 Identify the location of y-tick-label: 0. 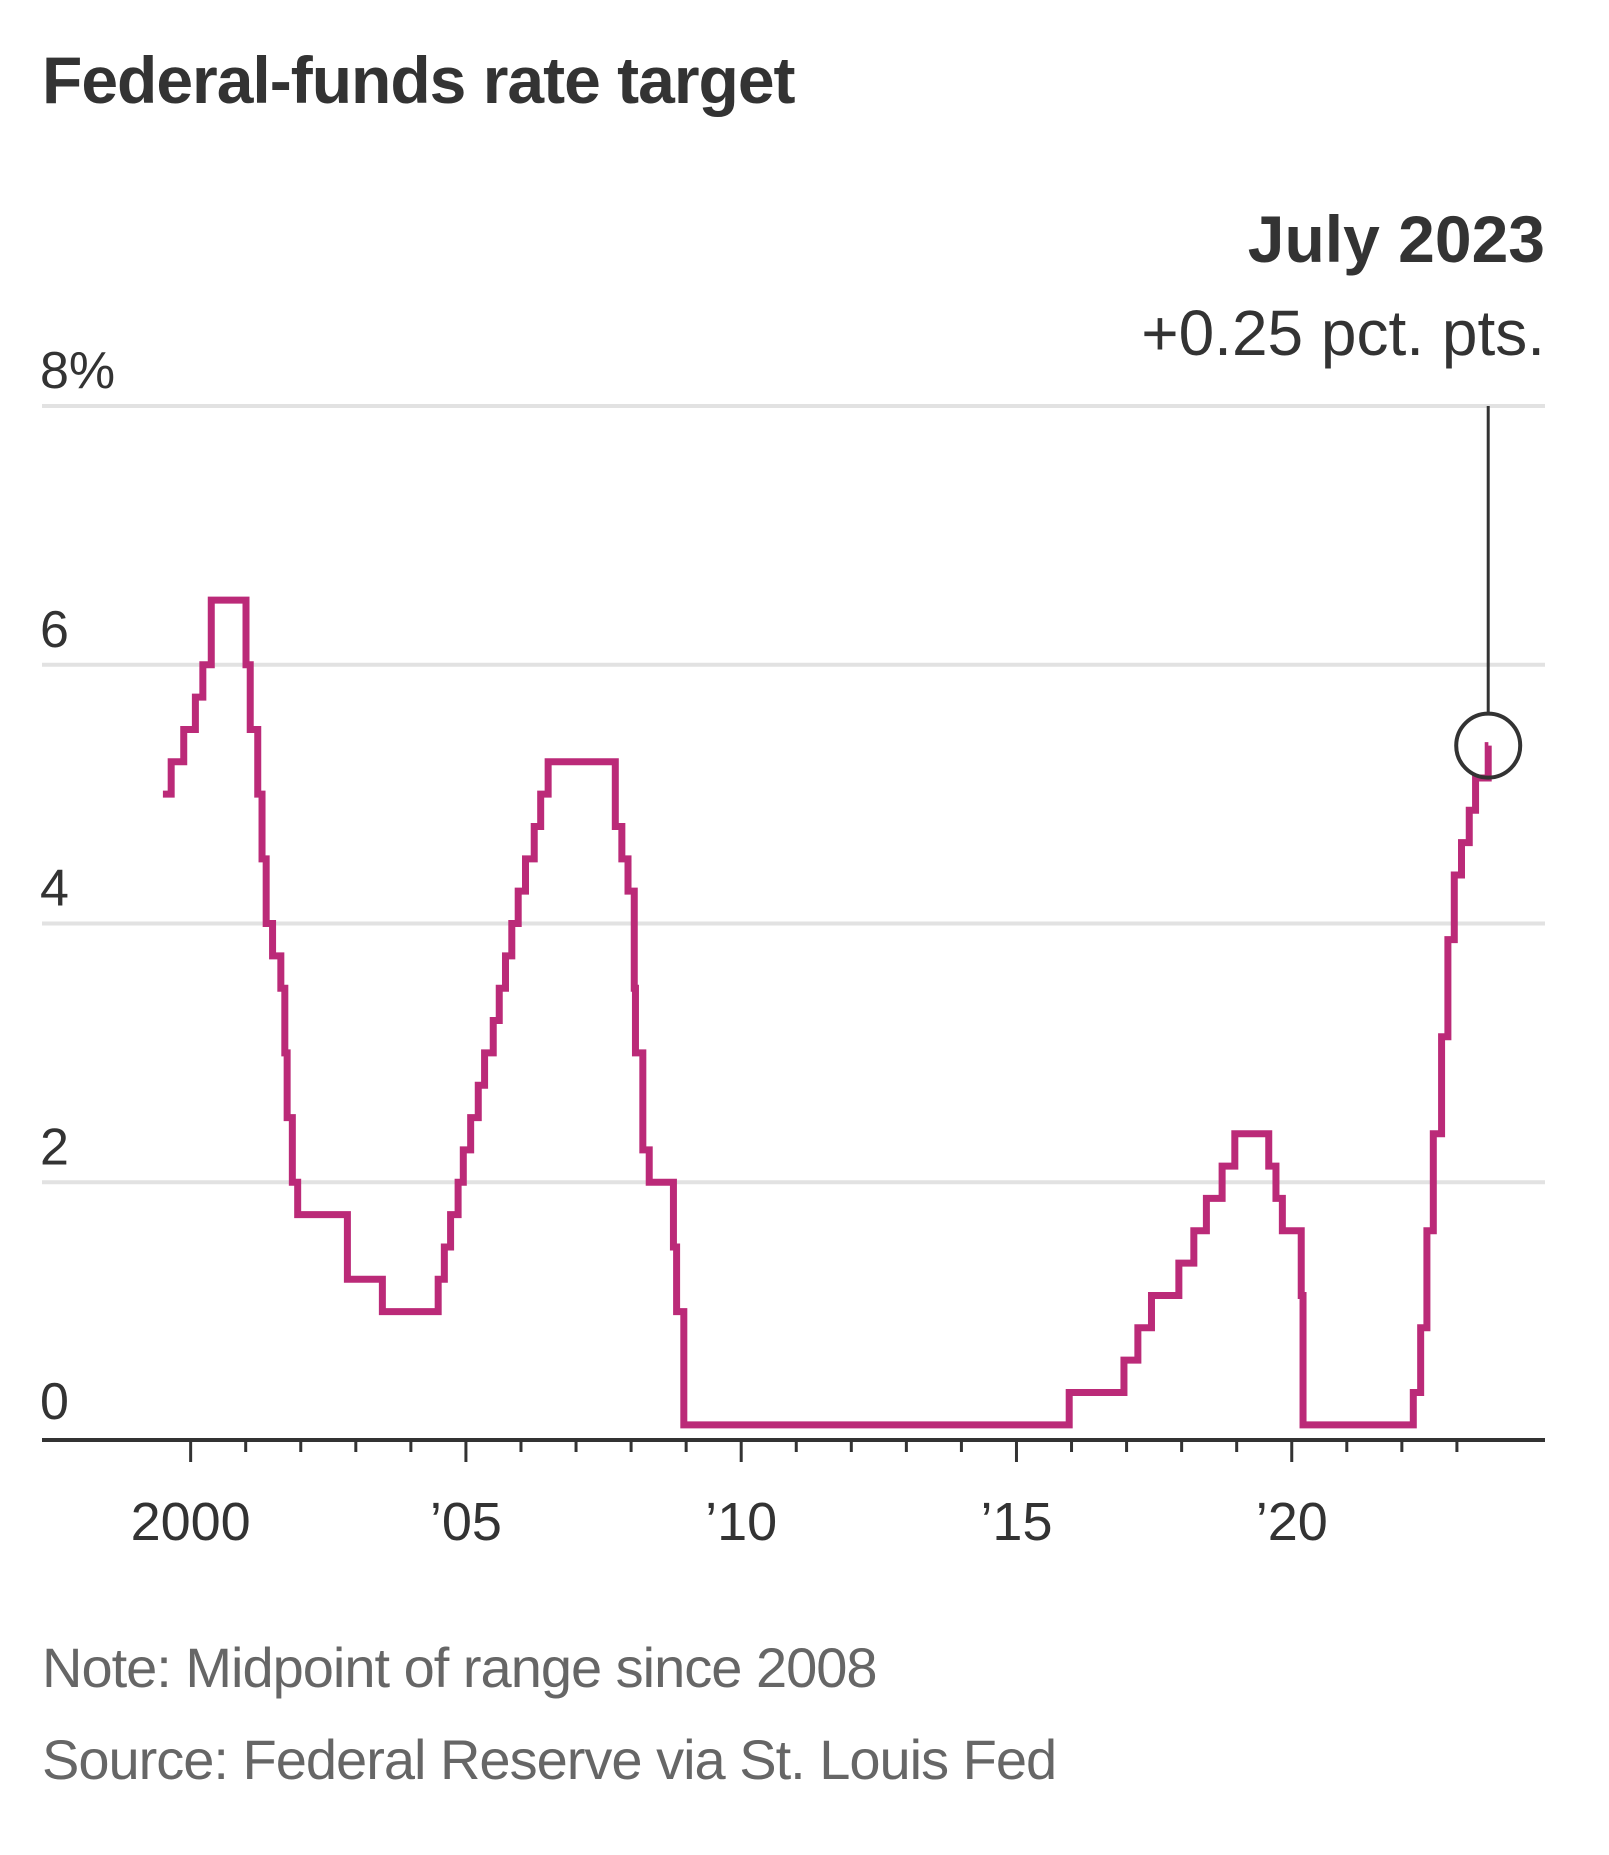
(54, 1402).